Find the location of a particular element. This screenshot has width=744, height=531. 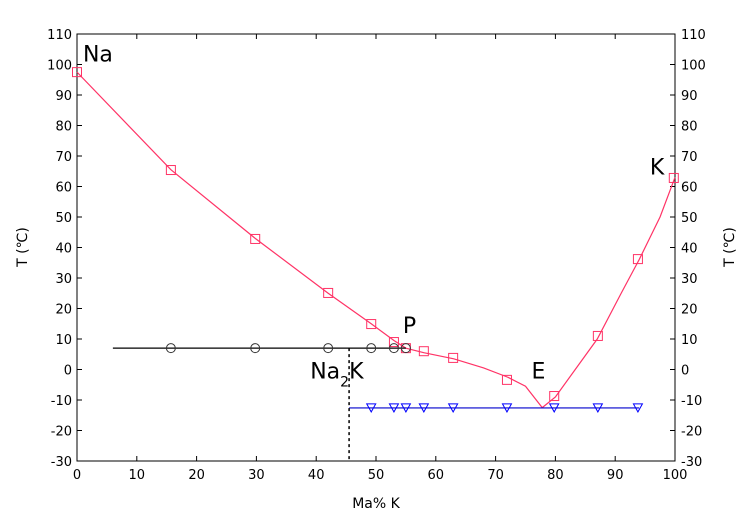

y-tick-label-right: 70 is located at coordinates (689, 157).